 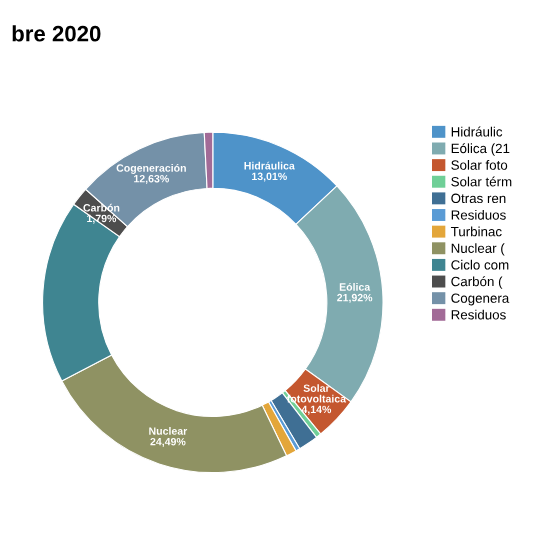 I want to click on chart-title: bre 2020, so click(x=56, y=33).